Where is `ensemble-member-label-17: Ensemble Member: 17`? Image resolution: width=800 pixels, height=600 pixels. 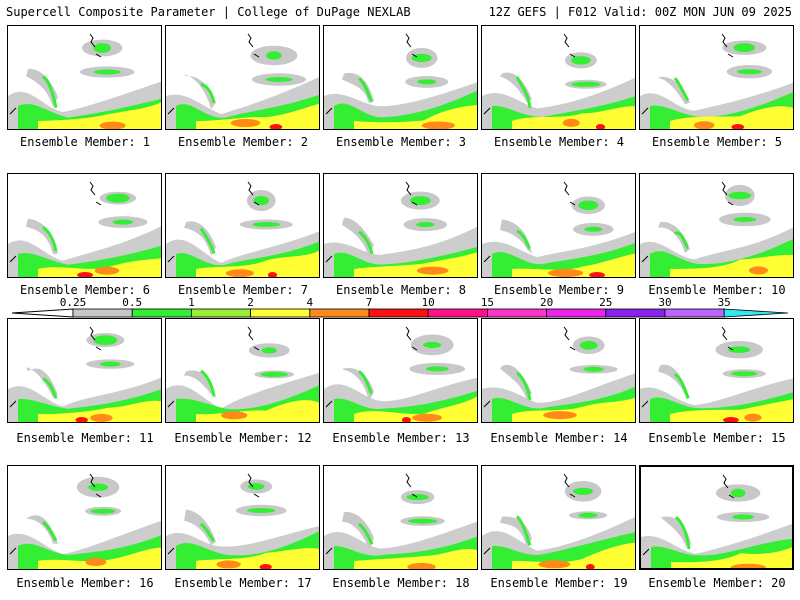
ensemble-member-label-17: Ensemble Member: 17 is located at coordinates (243, 583).